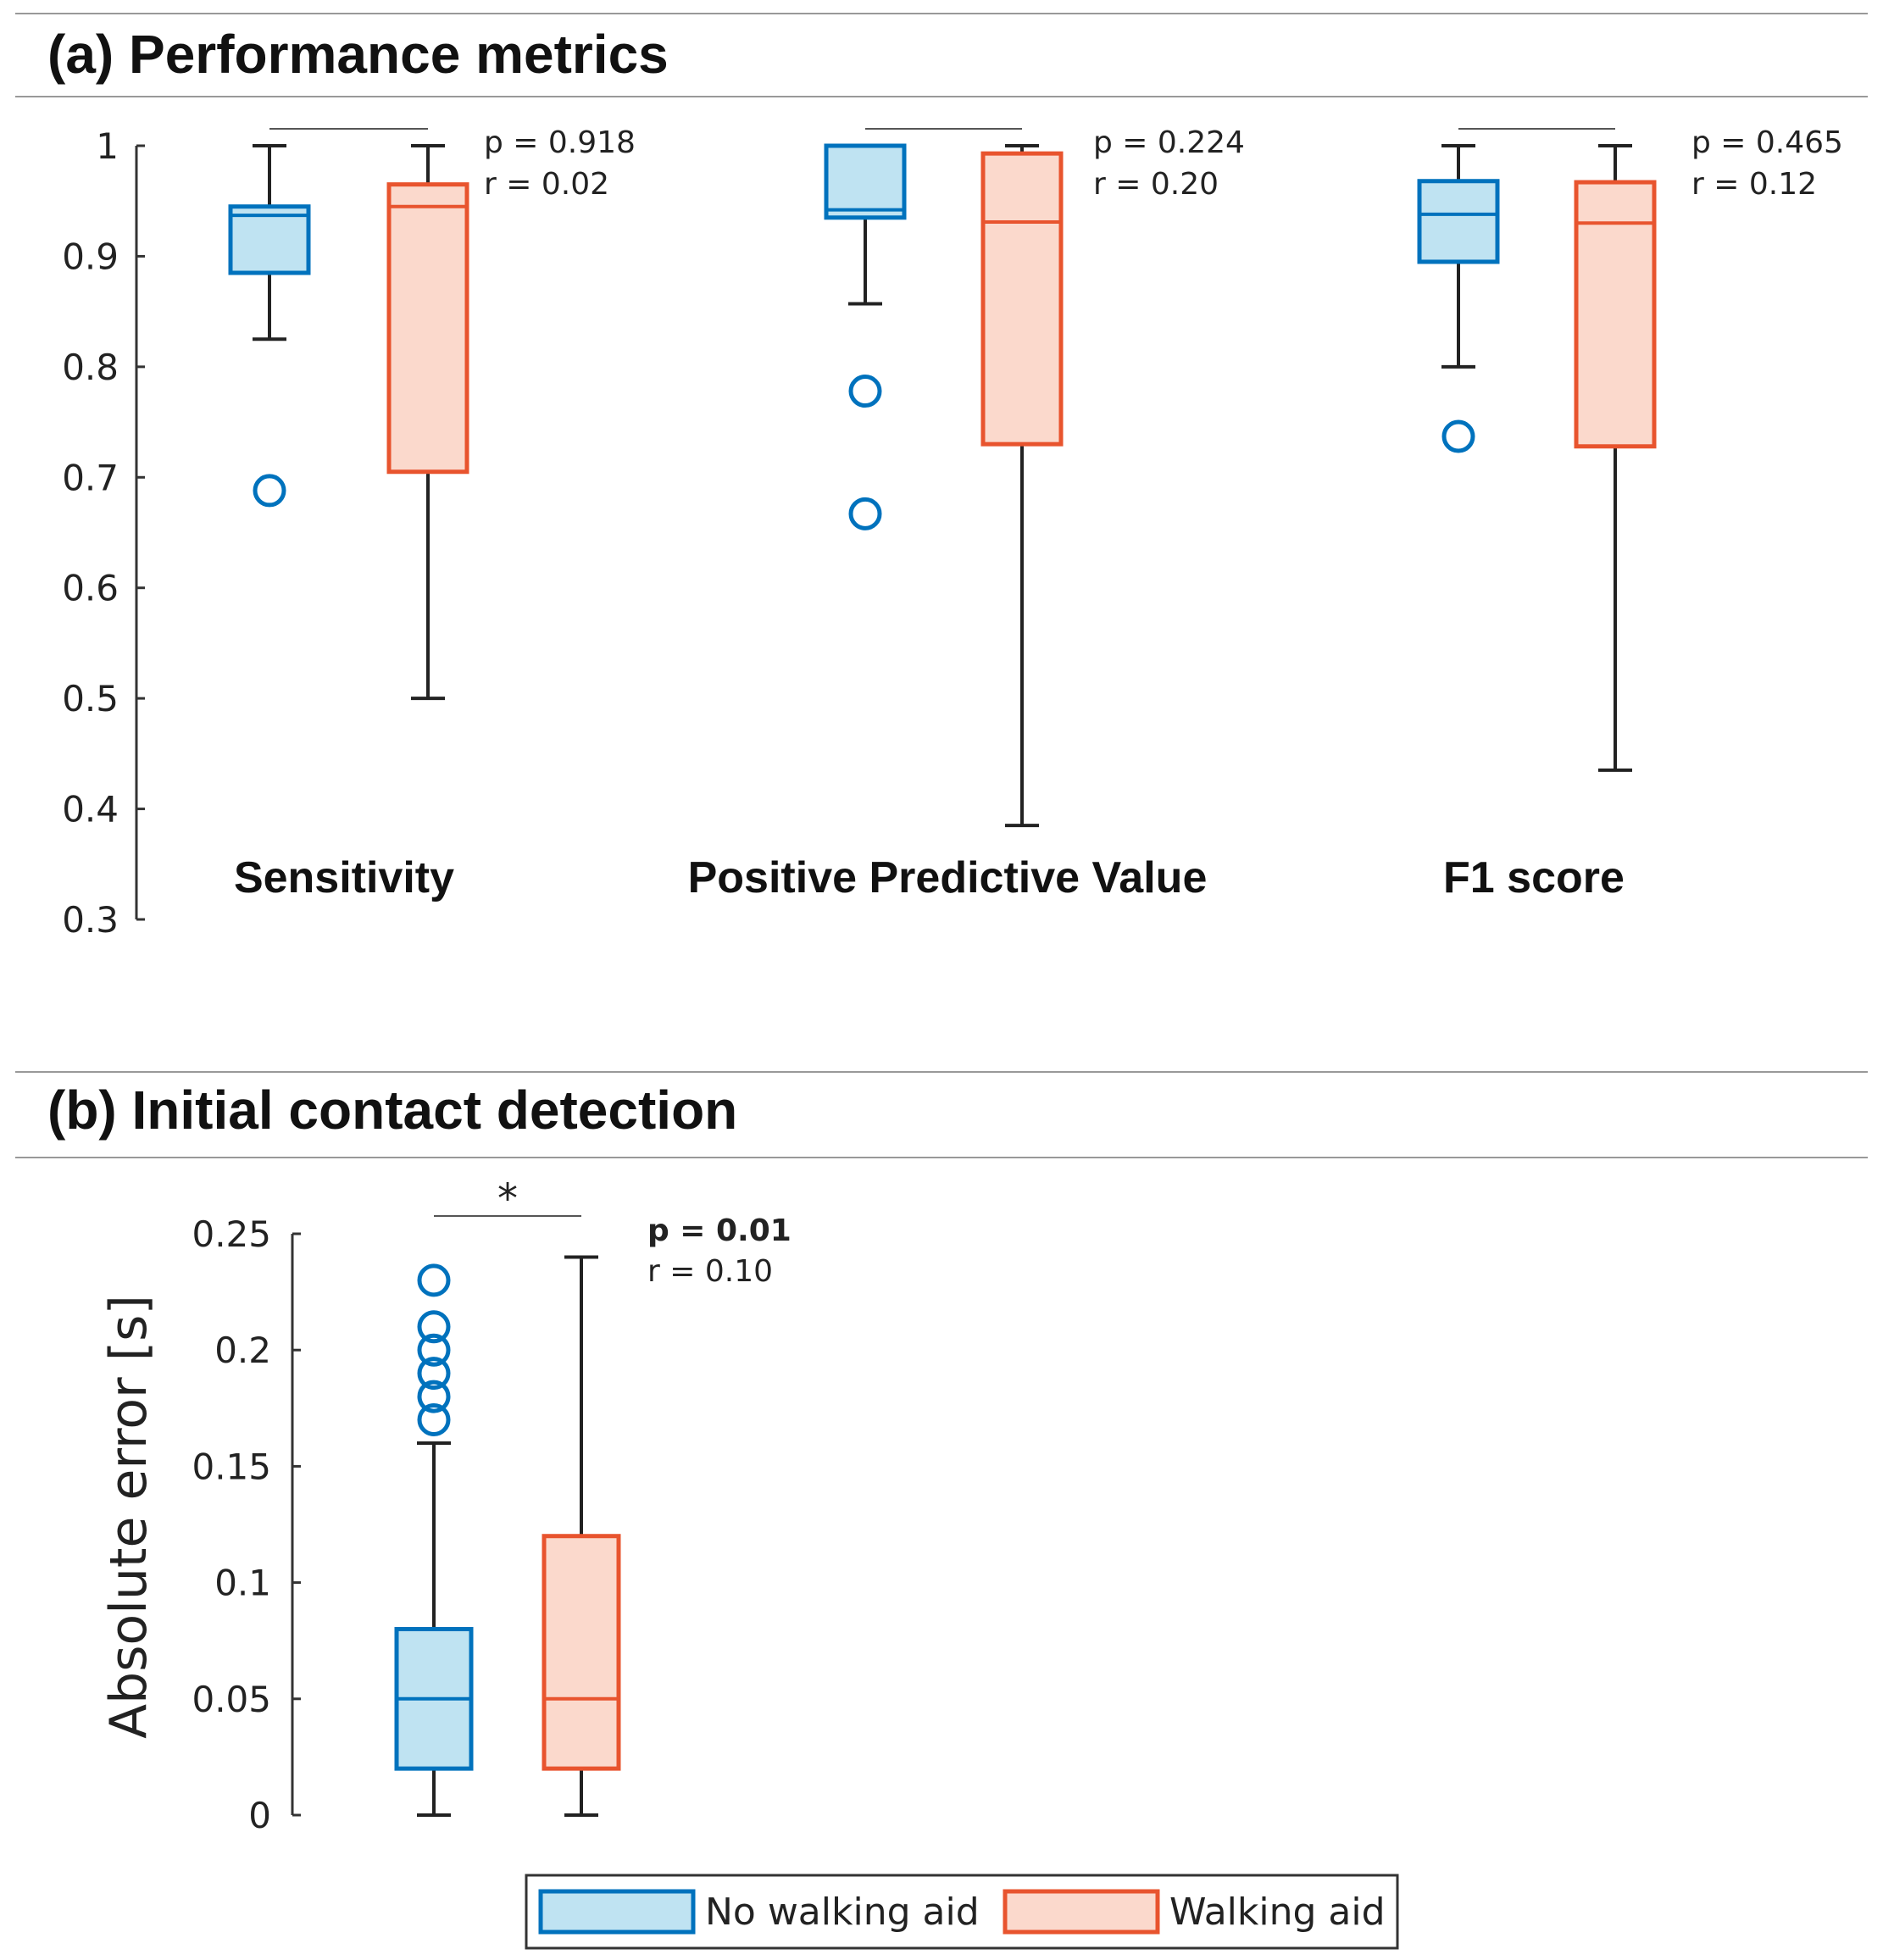 This screenshot has width=1883, height=1960. I want to click on panel-a-effect-size-positive-predictive-value: r = 0.20, so click(1156, 184).